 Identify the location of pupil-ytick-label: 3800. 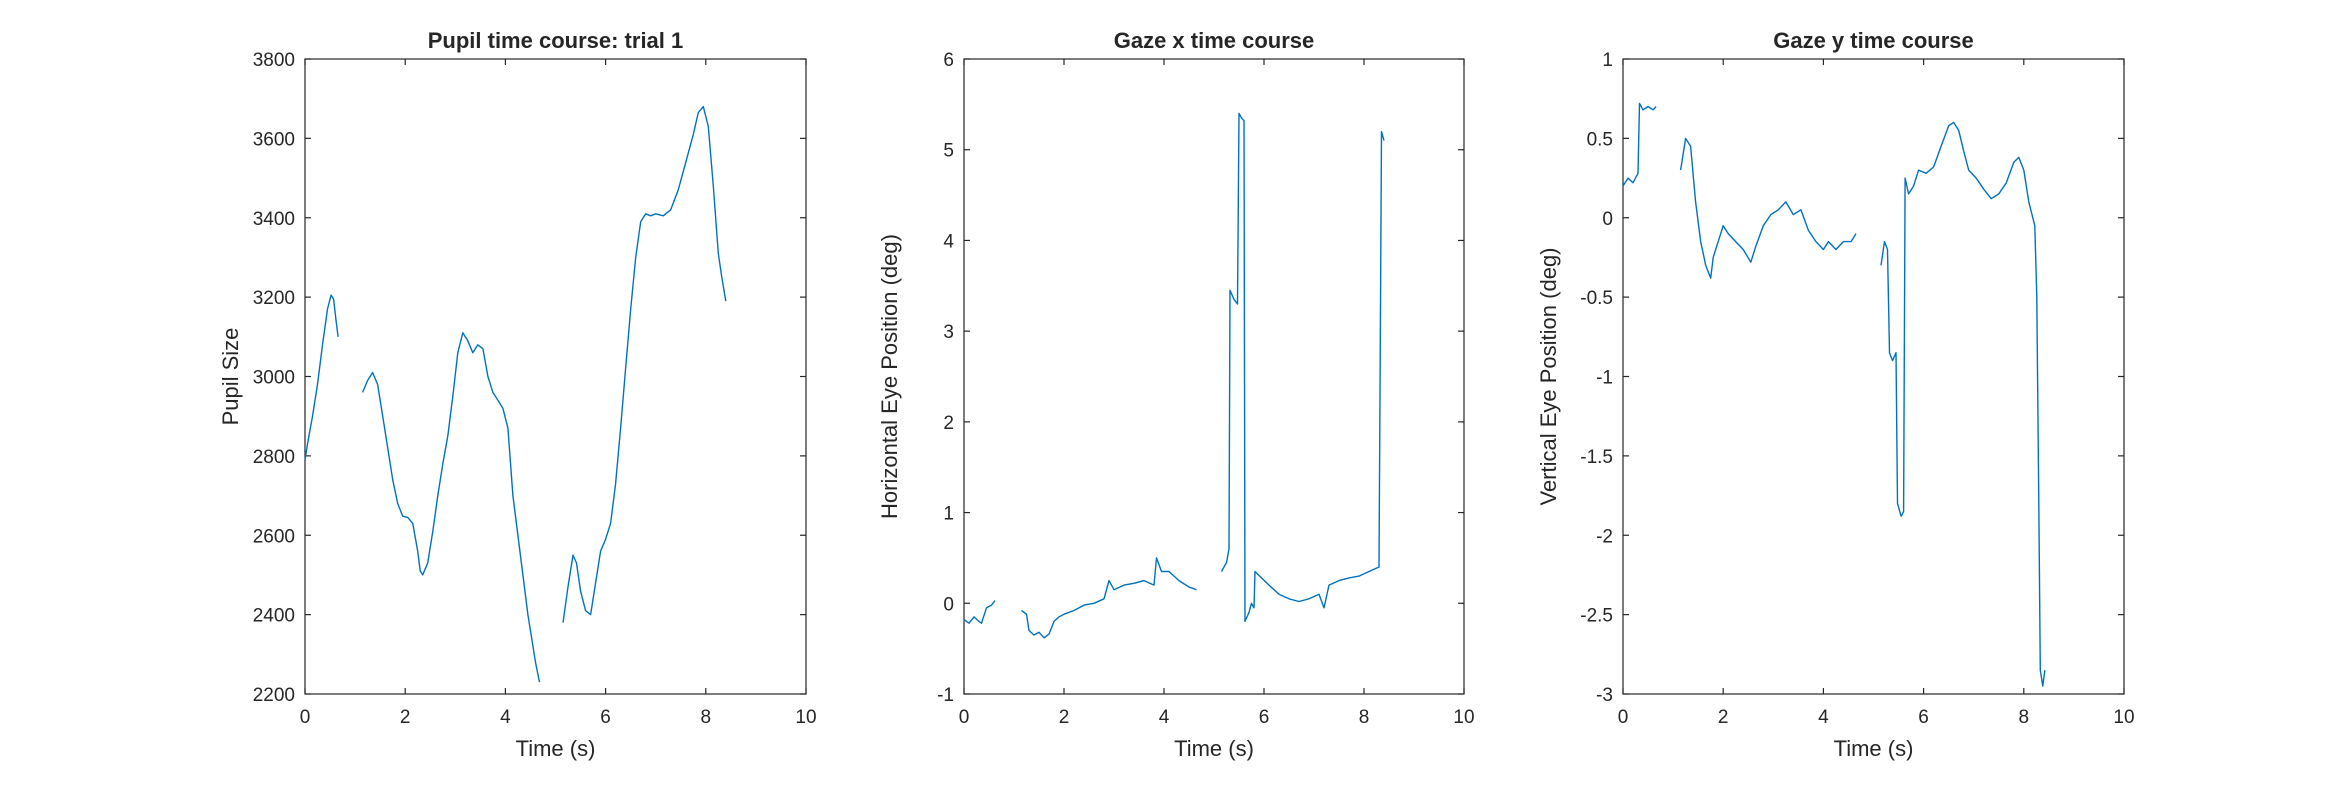
(274, 60).